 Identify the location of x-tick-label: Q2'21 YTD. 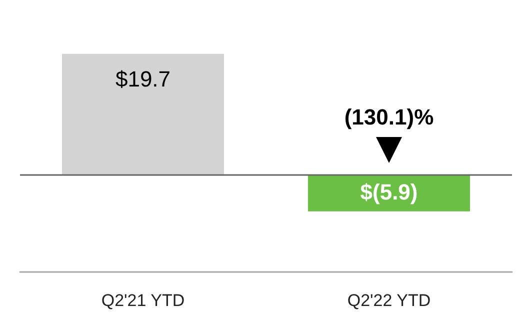
(143, 300).